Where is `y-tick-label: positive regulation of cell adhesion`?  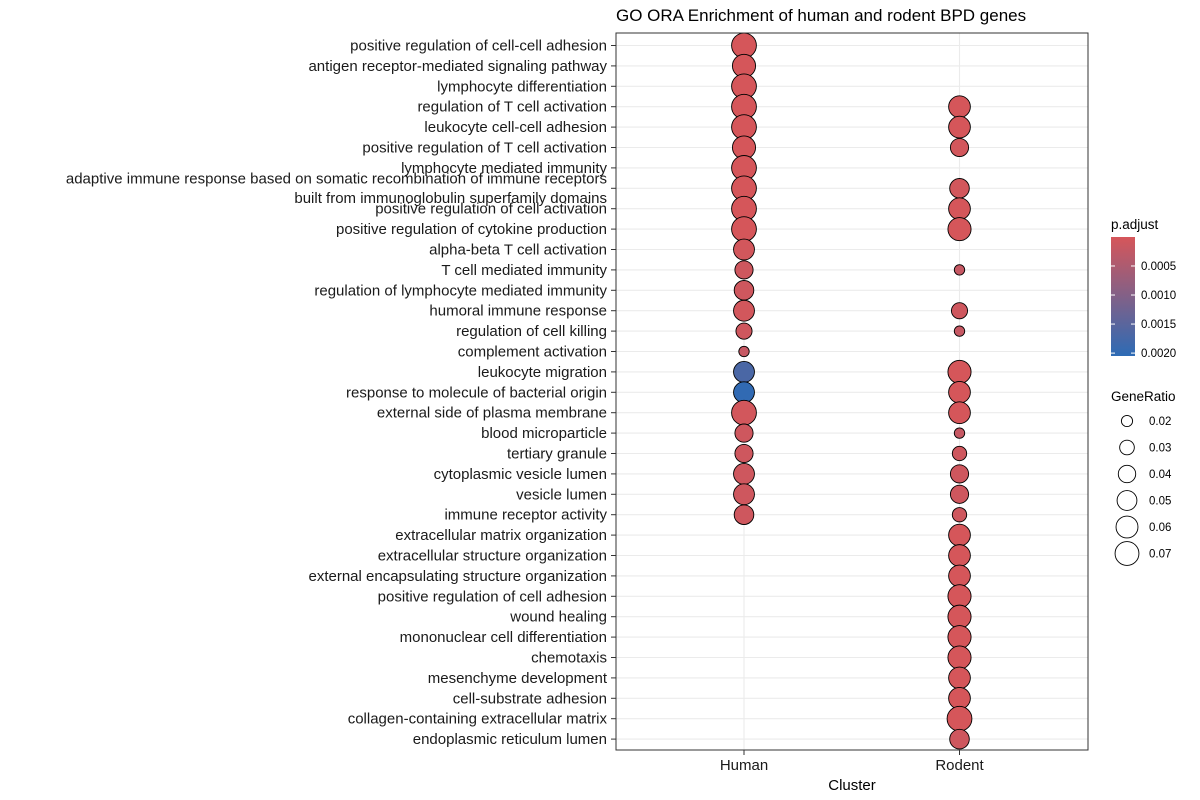 y-tick-label: positive regulation of cell adhesion is located at coordinates (492, 596).